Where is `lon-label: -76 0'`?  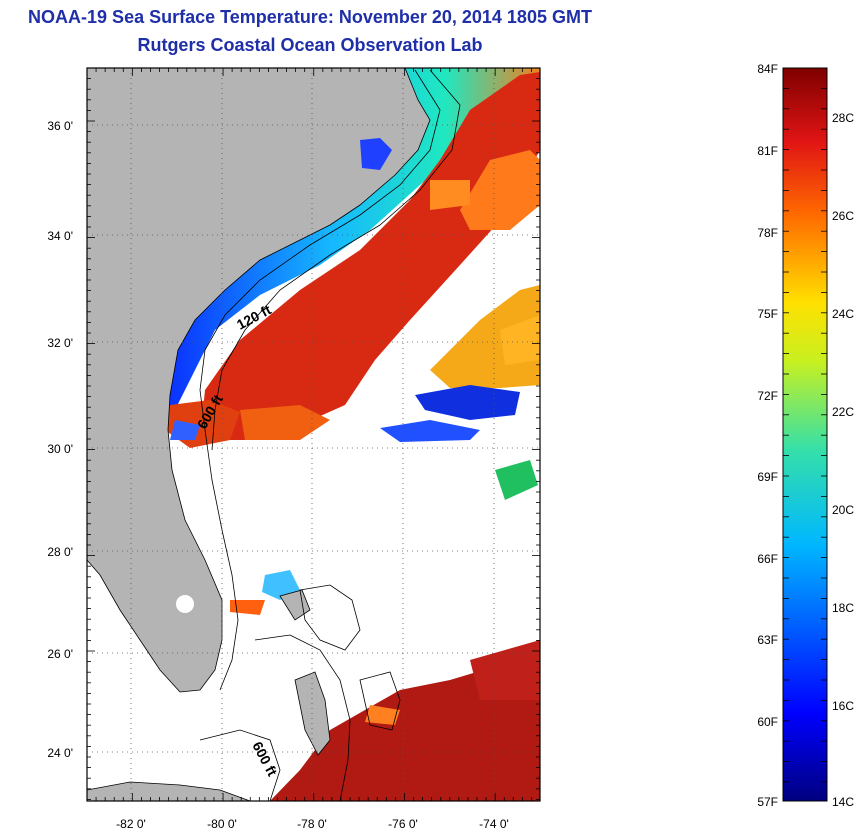 lon-label: -76 0' is located at coordinates (403, 824).